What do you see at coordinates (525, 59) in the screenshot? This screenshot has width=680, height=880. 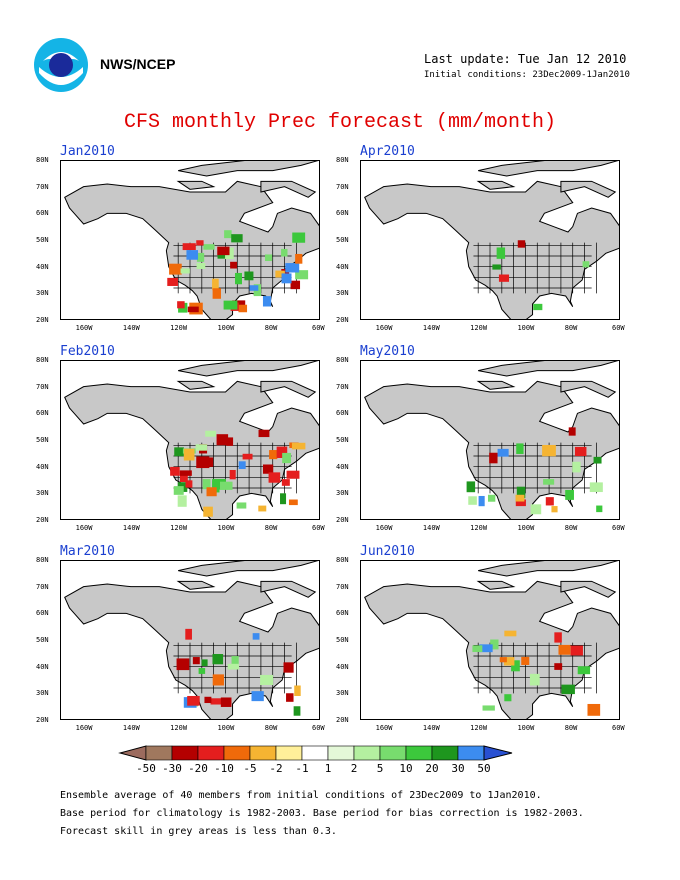 I see `last-update: Last update: Tue Jan 12 2010` at bounding box center [525, 59].